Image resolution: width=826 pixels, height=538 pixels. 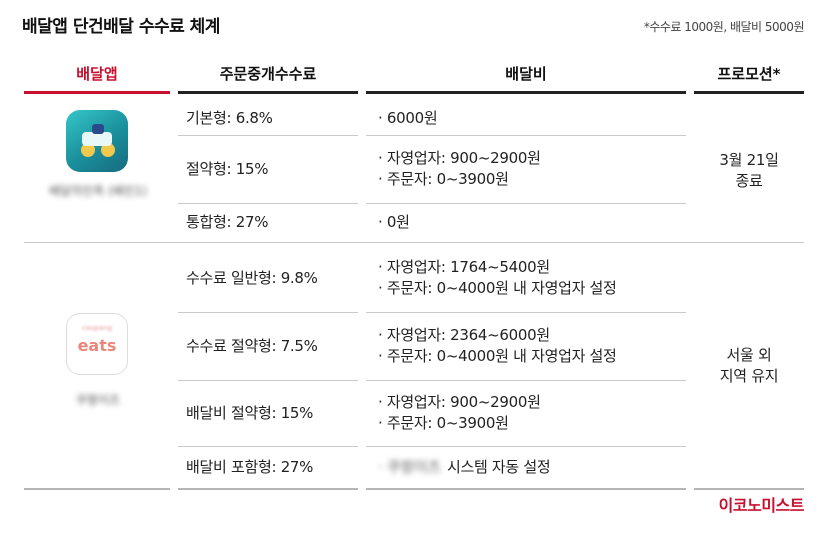 What do you see at coordinates (394, 221) in the screenshot?
I see `delivery-line: · 0원` at bounding box center [394, 221].